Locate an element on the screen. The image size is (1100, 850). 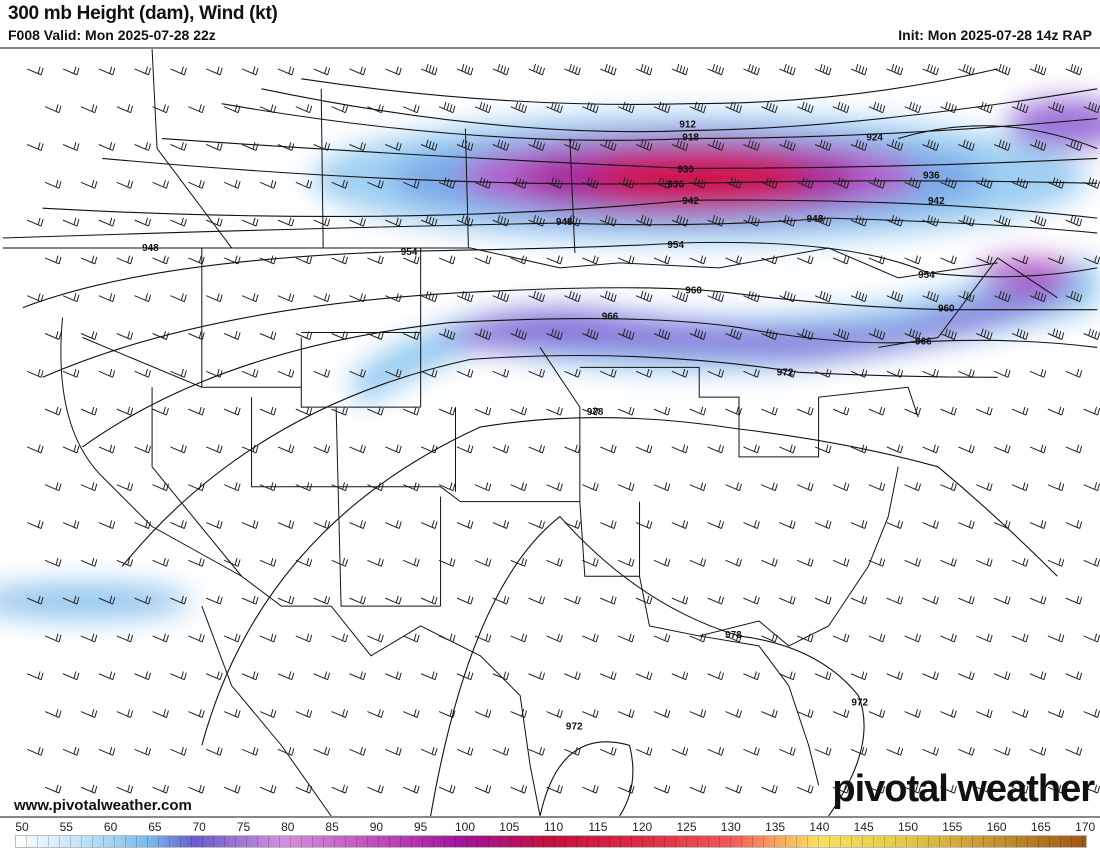
colorbar-tick: 95 is located at coordinates (421, 827).